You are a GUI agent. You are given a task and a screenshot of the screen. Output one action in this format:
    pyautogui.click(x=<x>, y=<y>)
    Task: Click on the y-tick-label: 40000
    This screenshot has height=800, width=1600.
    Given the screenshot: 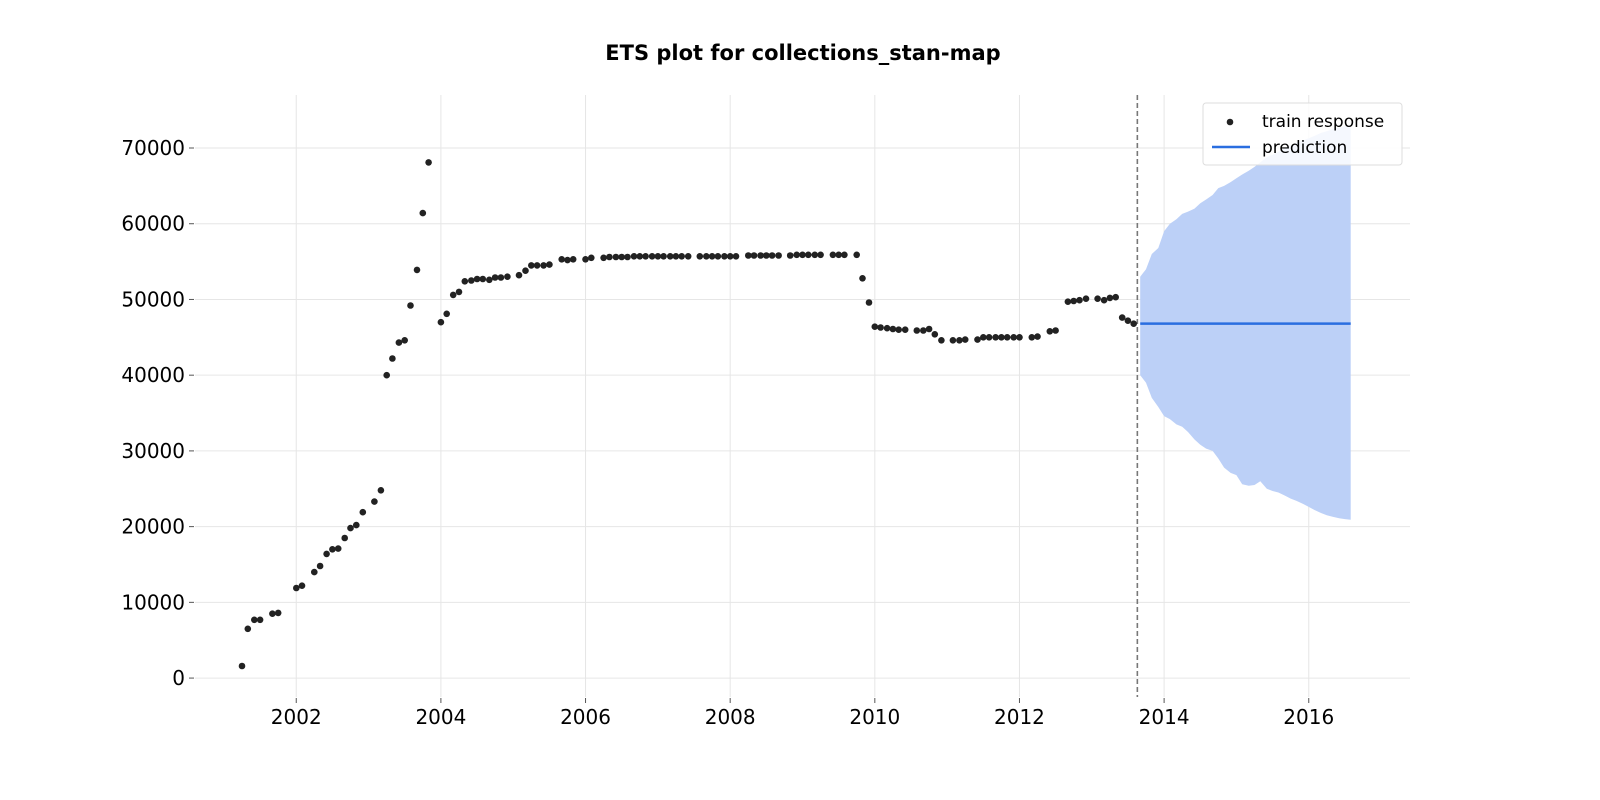 What is the action you would take?
    pyautogui.click(x=153, y=375)
    